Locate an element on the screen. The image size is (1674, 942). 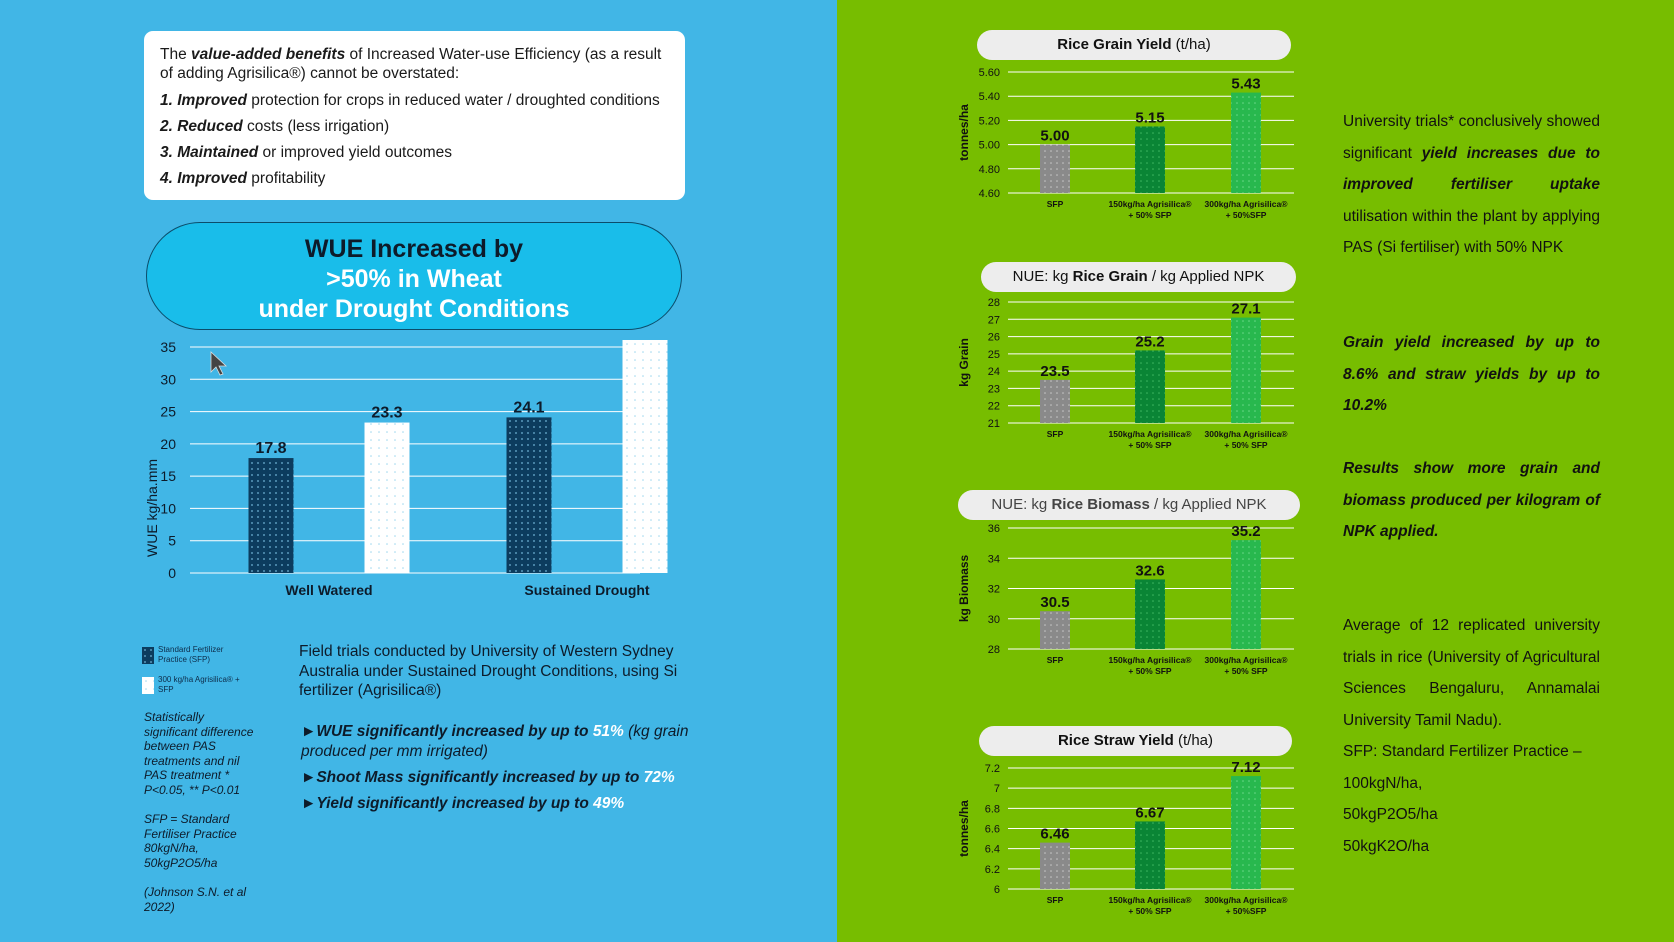
data-label: 30.5 is located at coordinates (1054, 602).